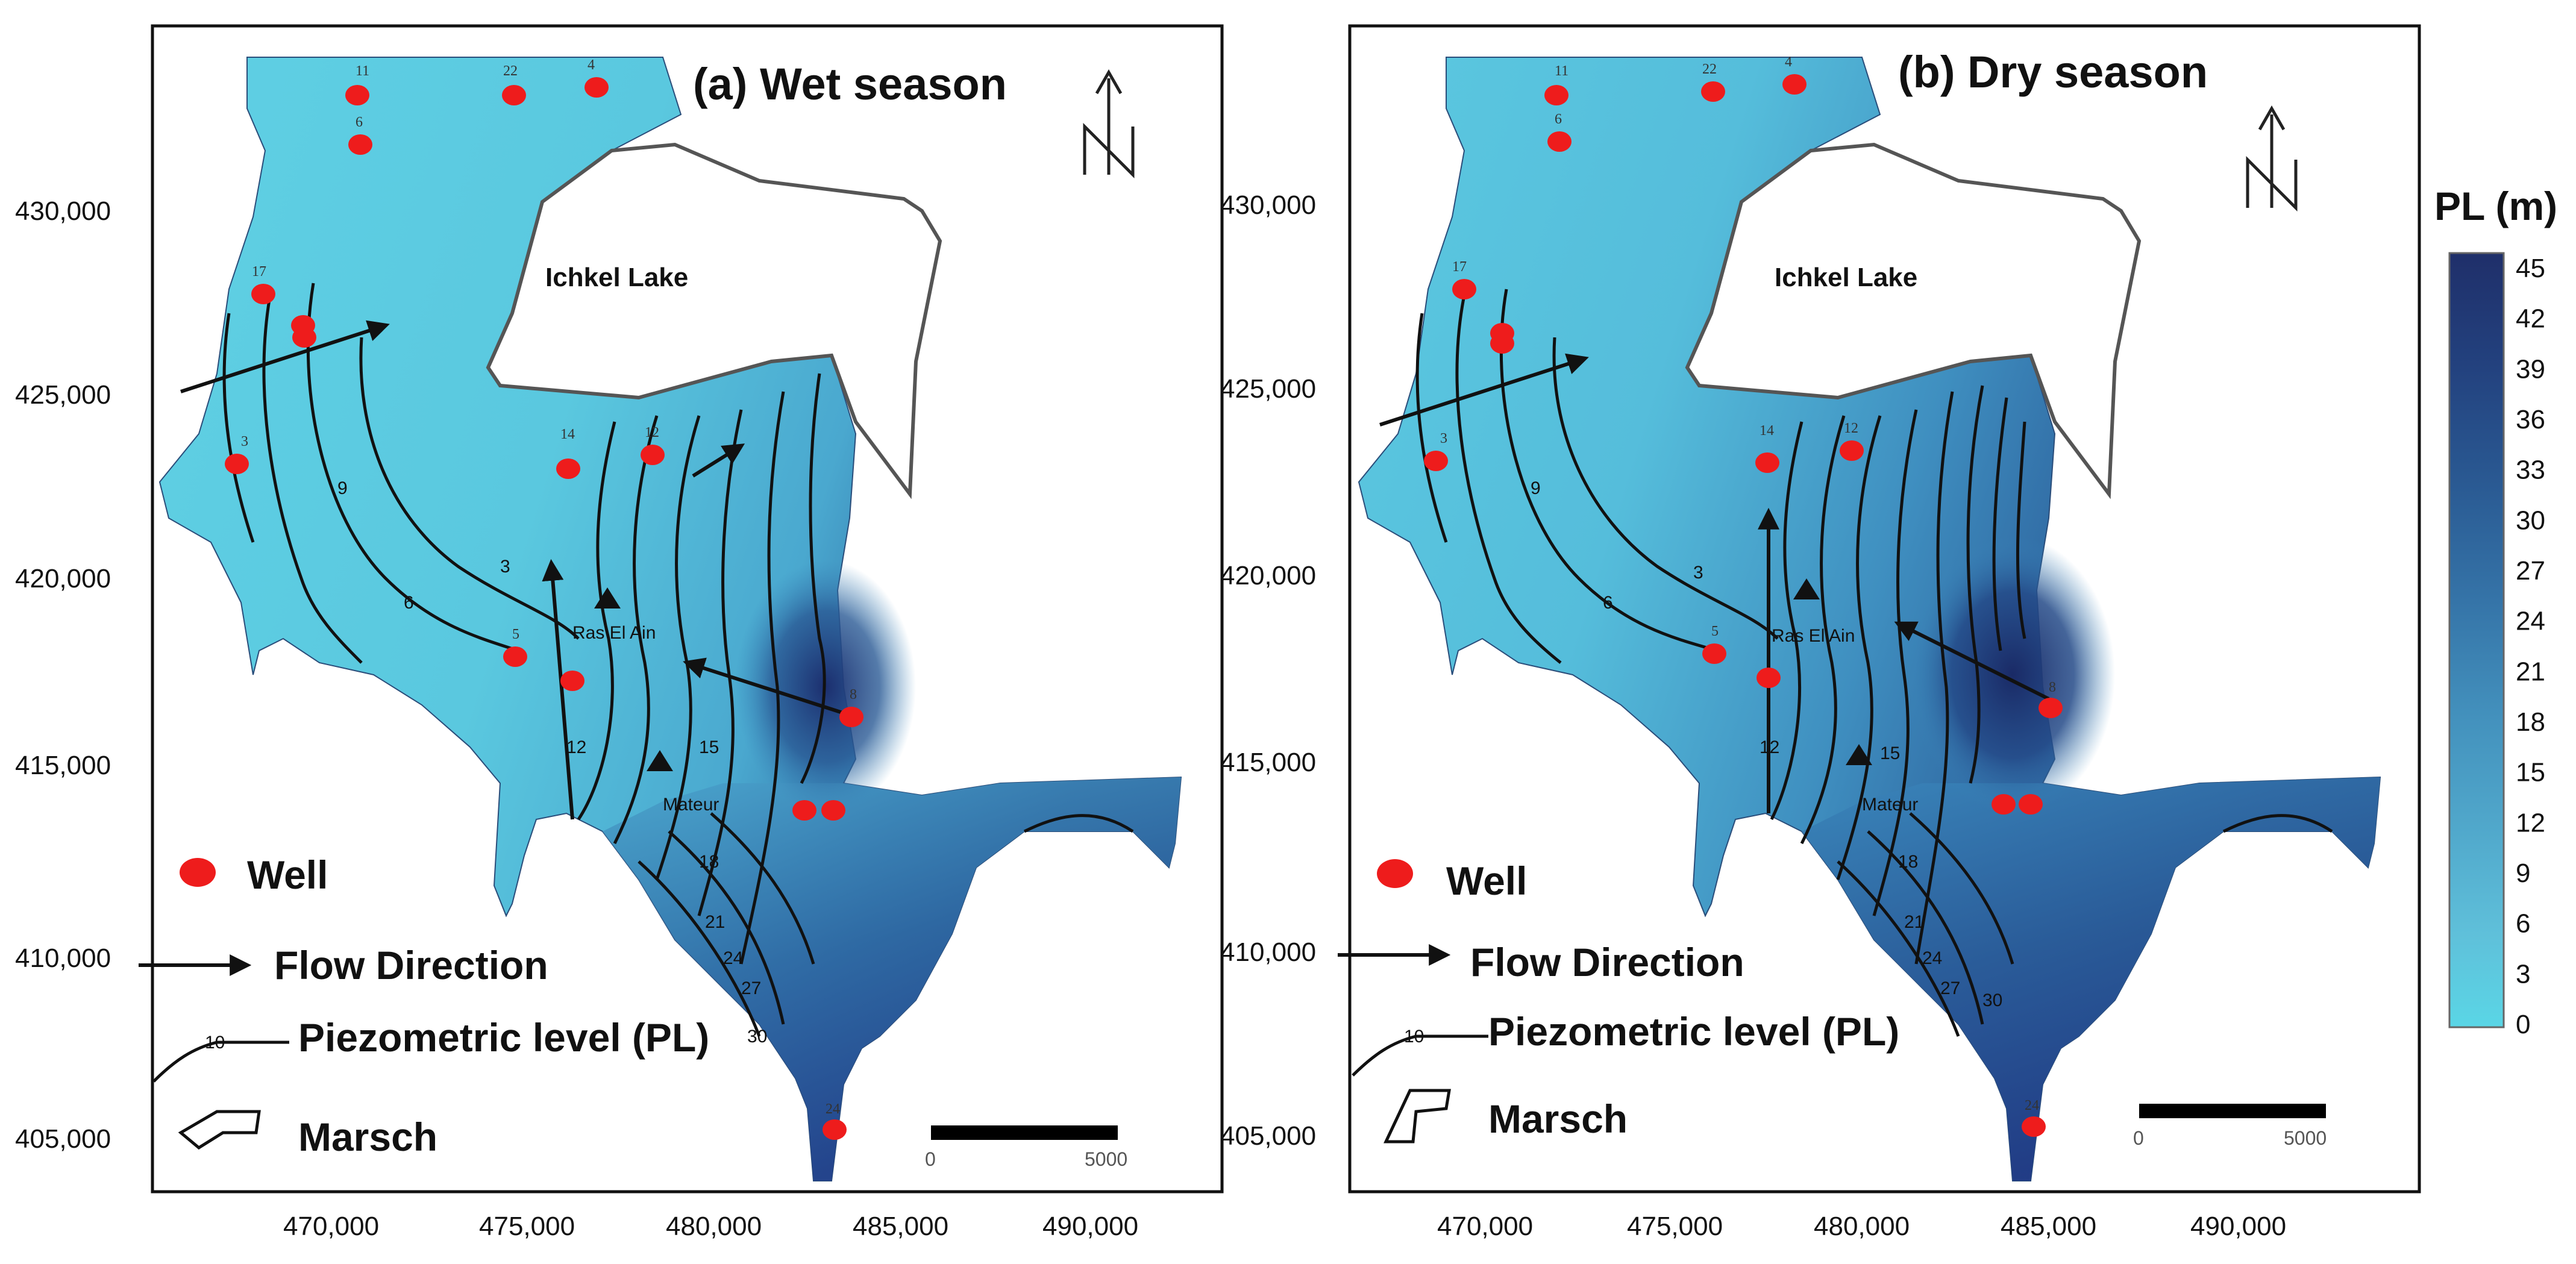 This screenshot has width=2576, height=1264. I want to click on x-axis-labels: 470,000 475,000 480,000 485,000 490,000, so click(710, 1226).